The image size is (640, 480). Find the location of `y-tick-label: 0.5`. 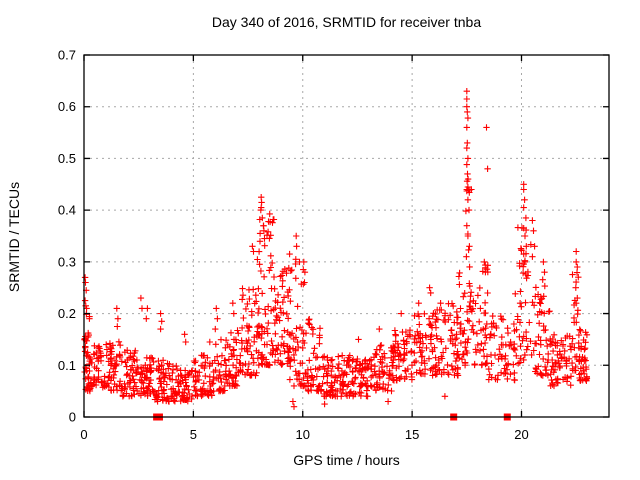

y-tick-label: 0.5 is located at coordinates (67, 158).